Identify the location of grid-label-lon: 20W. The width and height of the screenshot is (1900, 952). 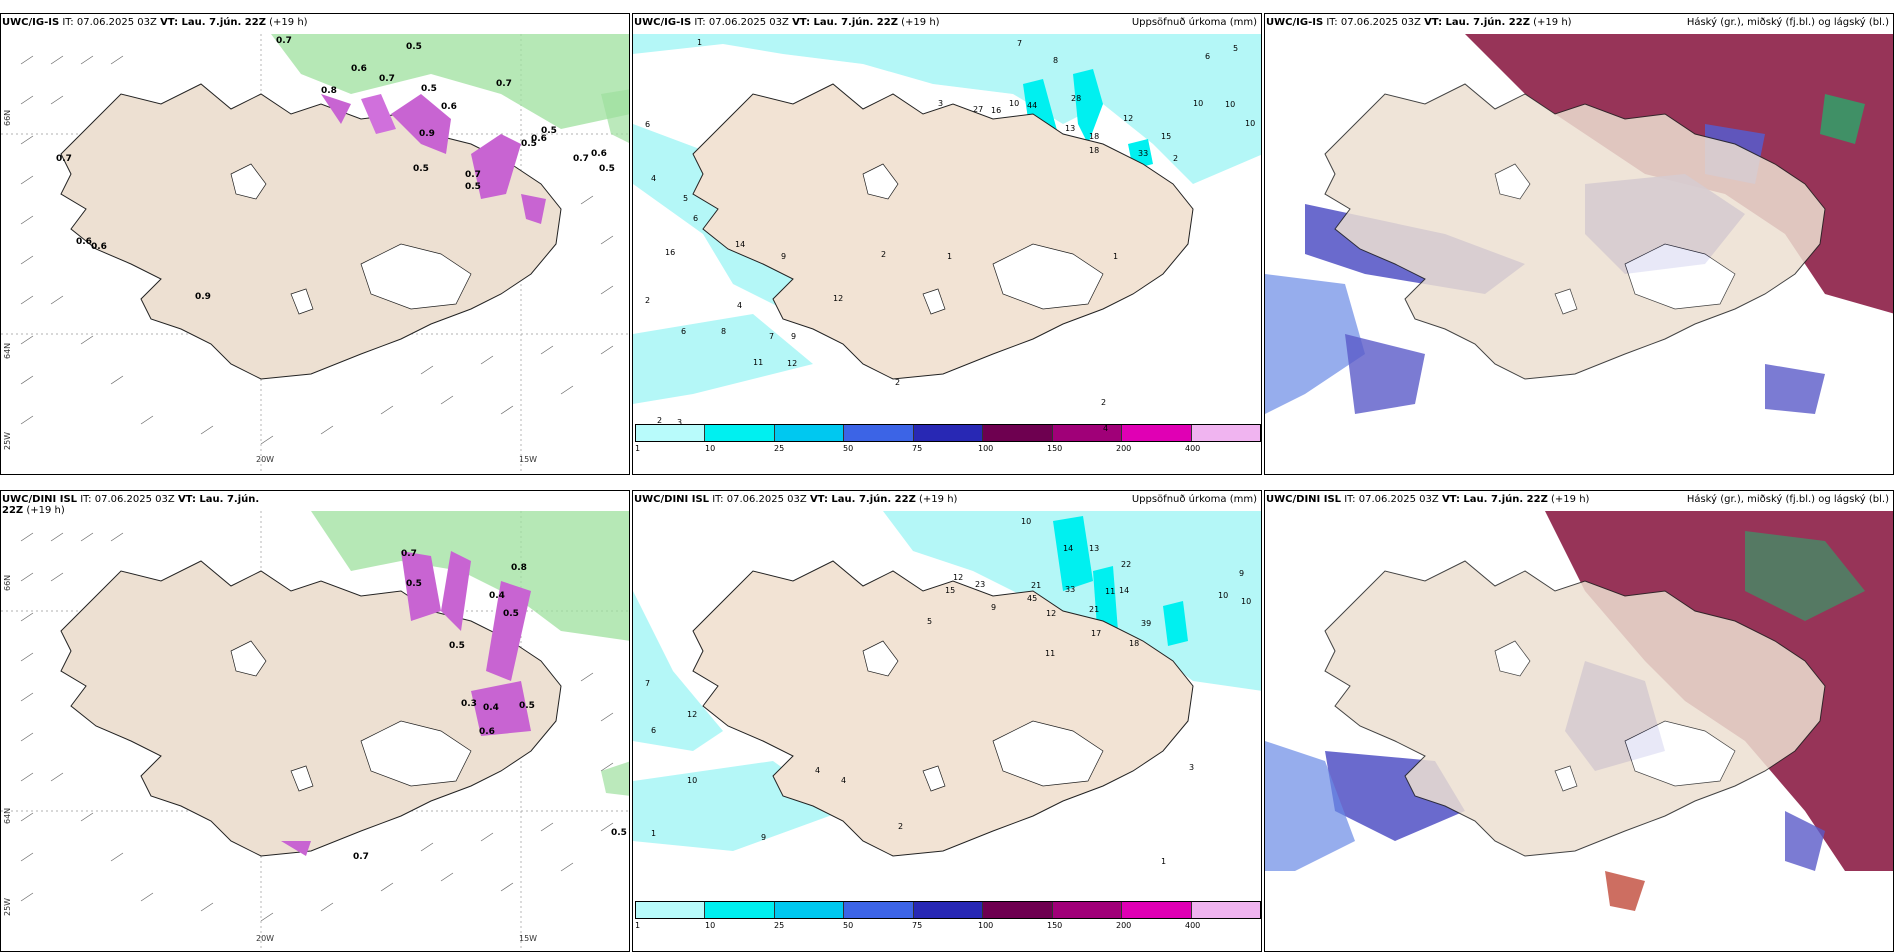
(265, 938).